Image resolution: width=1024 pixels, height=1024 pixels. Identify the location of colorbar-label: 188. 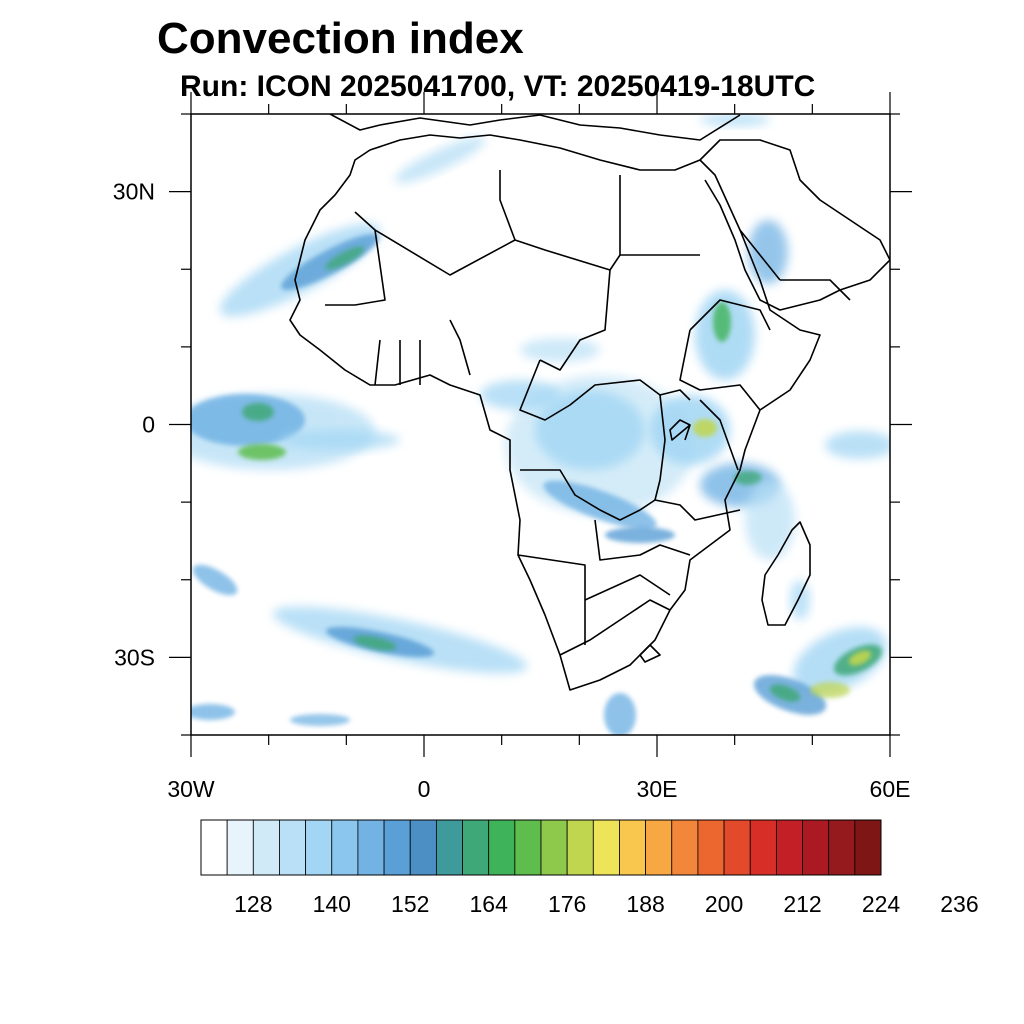
(645, 904).